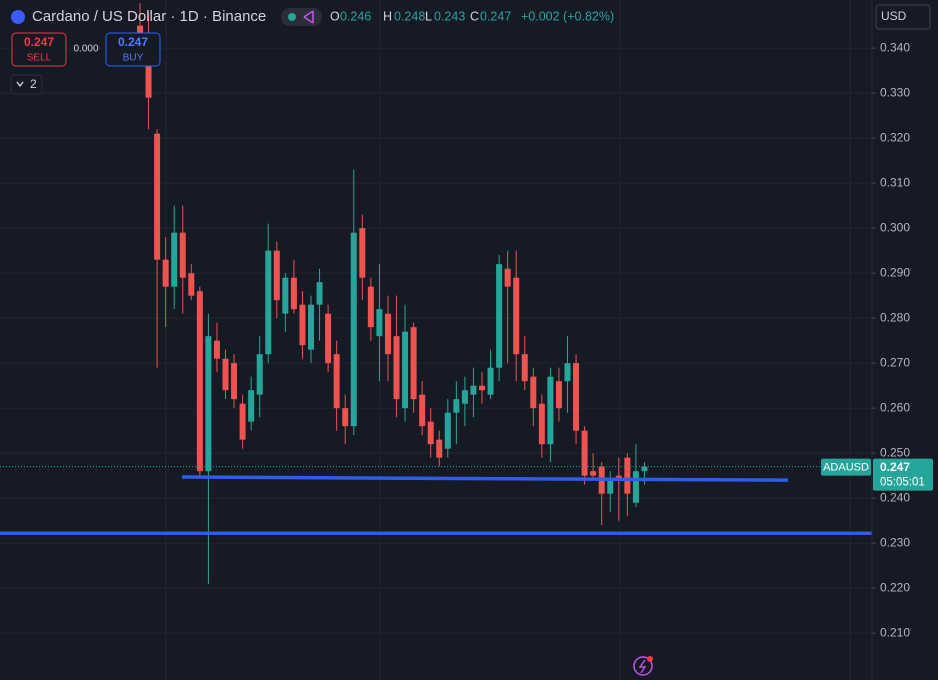  What do you see at coordinates (650, 659) in the screenshot?
I see `notification-dot` at bounding box center [650, 659].